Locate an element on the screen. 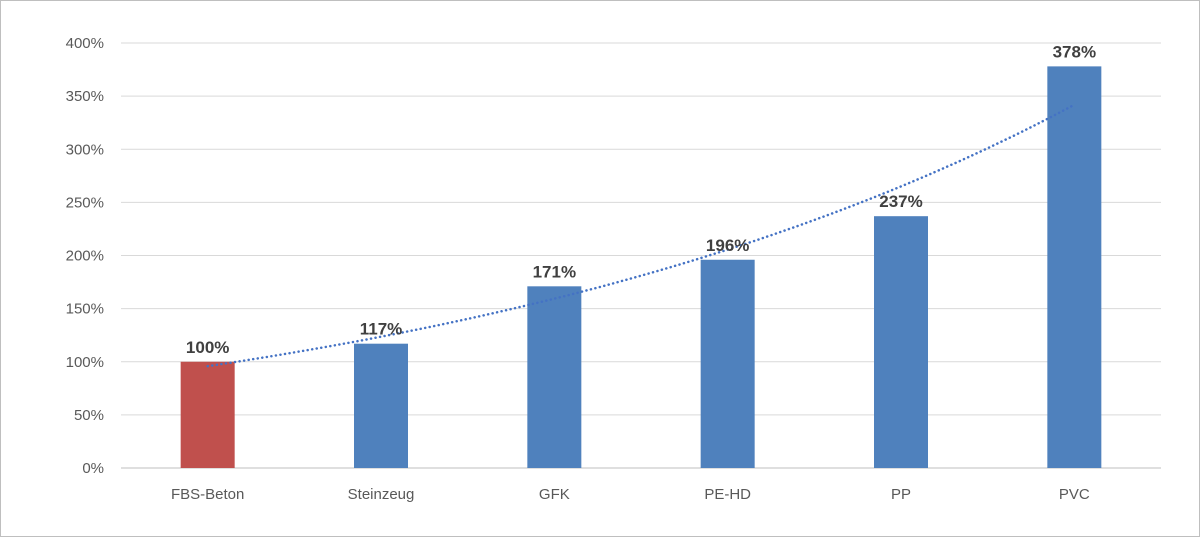 The height and width of the screenshot is (538, 1200). data-label: 171% is located at coordinates (554, 271).